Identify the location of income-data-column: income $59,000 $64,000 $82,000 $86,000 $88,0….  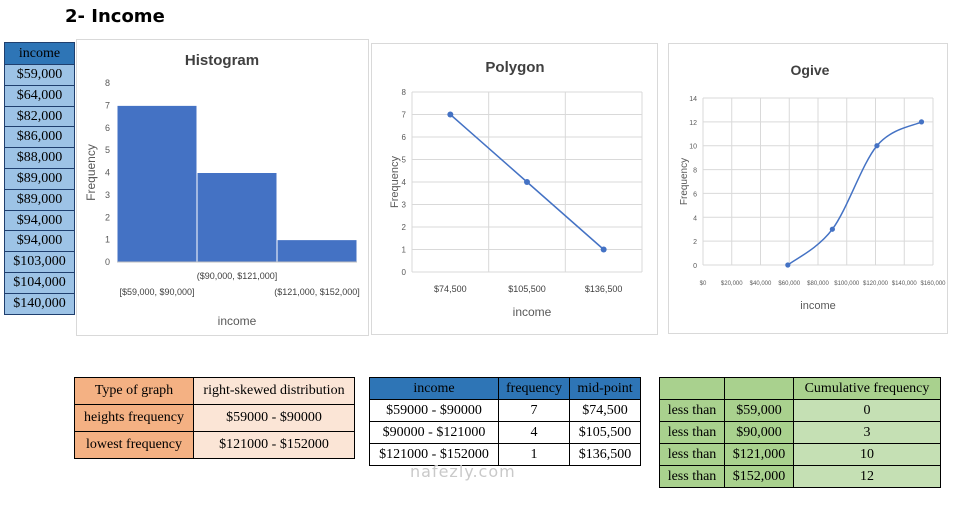
(39, 178).